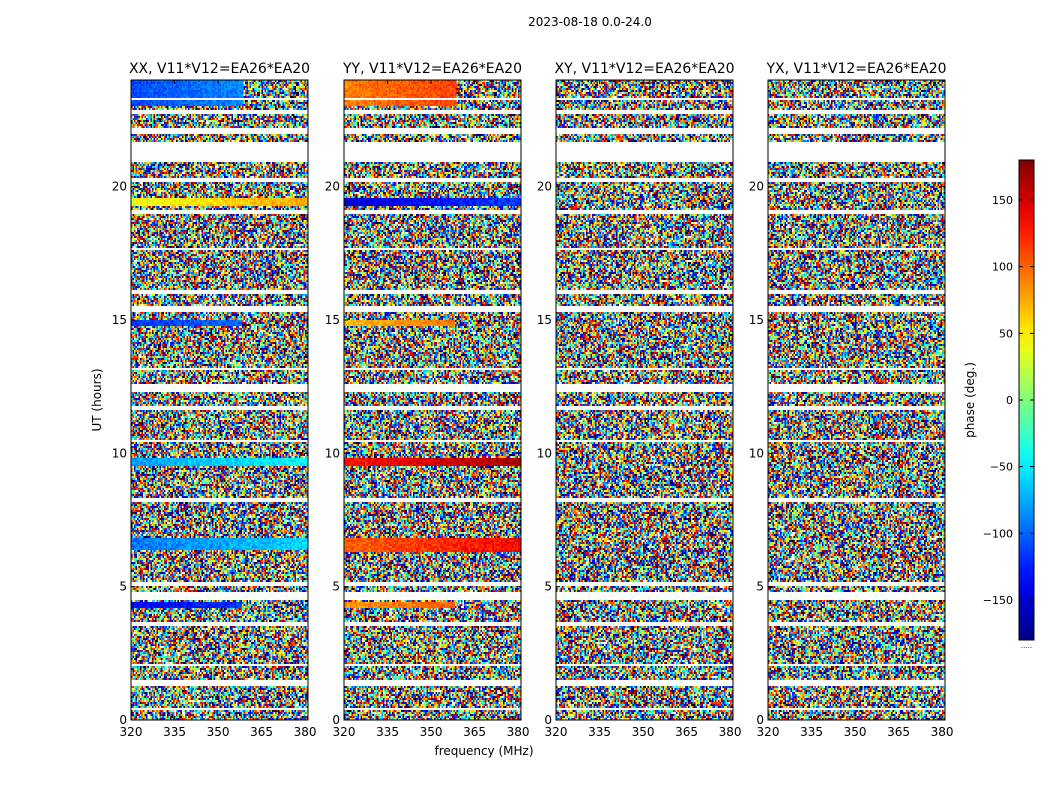 This screenshot has width=1050, height=800. I want to click on figure-title: 2023-08-18 0.0-24.0, so click(590, 22).